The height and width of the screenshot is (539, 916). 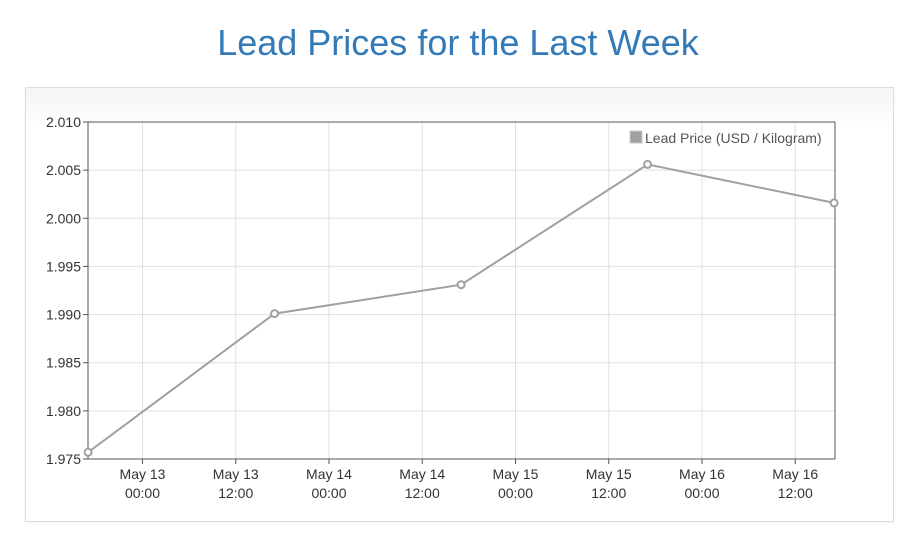 I want to click on legend: Lead Price (USD / Kilogram), so click(x=725, y=138).